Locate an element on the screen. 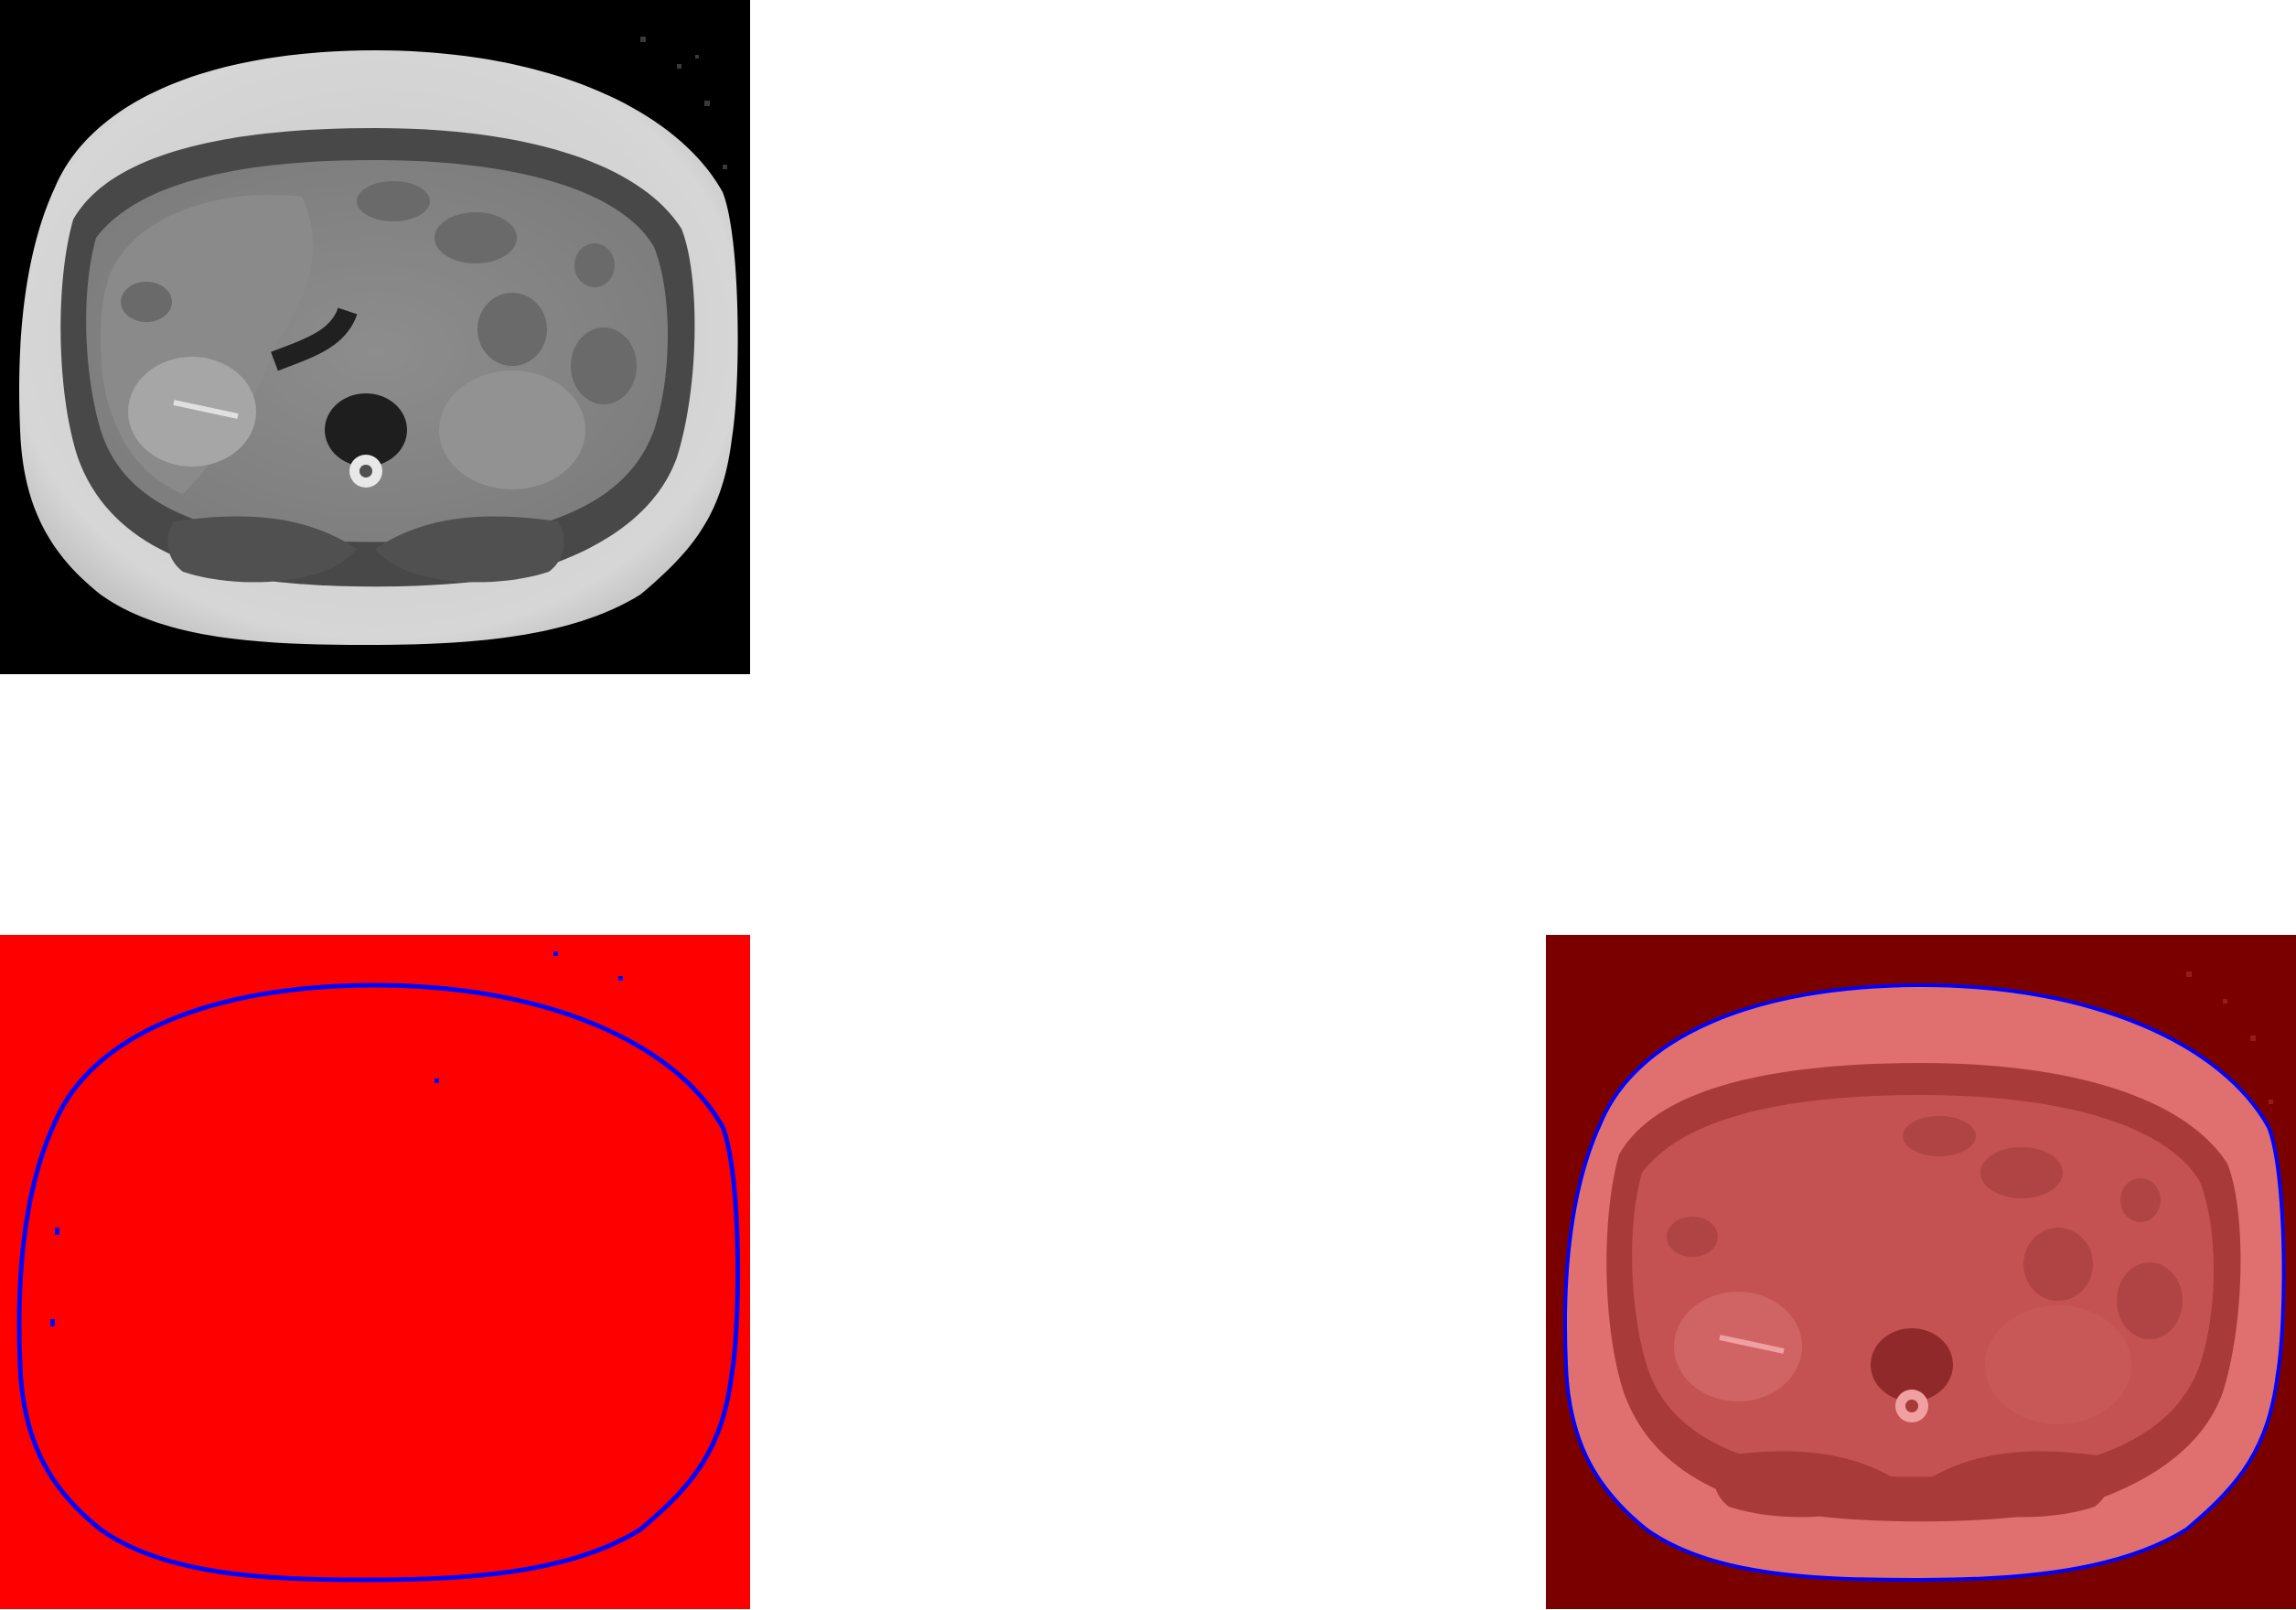 The image size is (2296, 1610). mri-slice-image is located at coordinates (375, 337).